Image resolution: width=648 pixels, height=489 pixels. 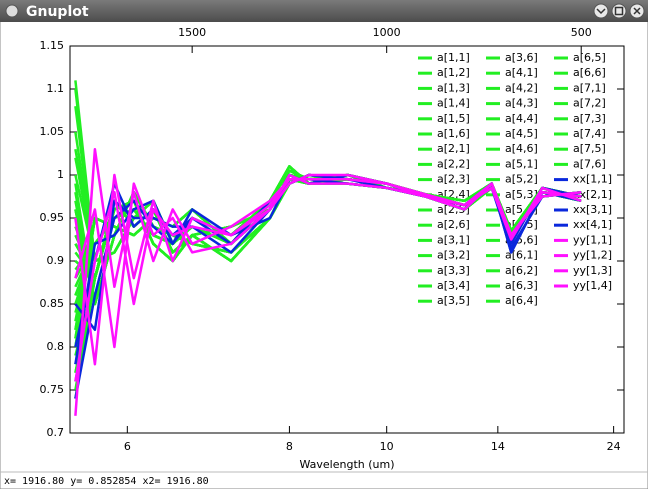 I want to click on y-tick-label: 0.7, so click(x=56, y=432).